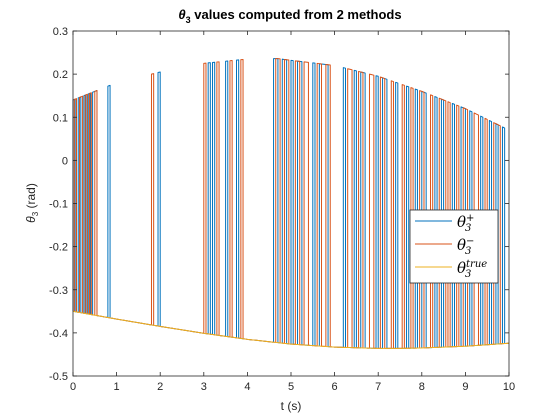 The height and width of the screenshot is (420, 560). What do you see at coordinates (204, 387) in the screenshot?
I see `x-tick-label: 3` at bounding box center [204, 387].